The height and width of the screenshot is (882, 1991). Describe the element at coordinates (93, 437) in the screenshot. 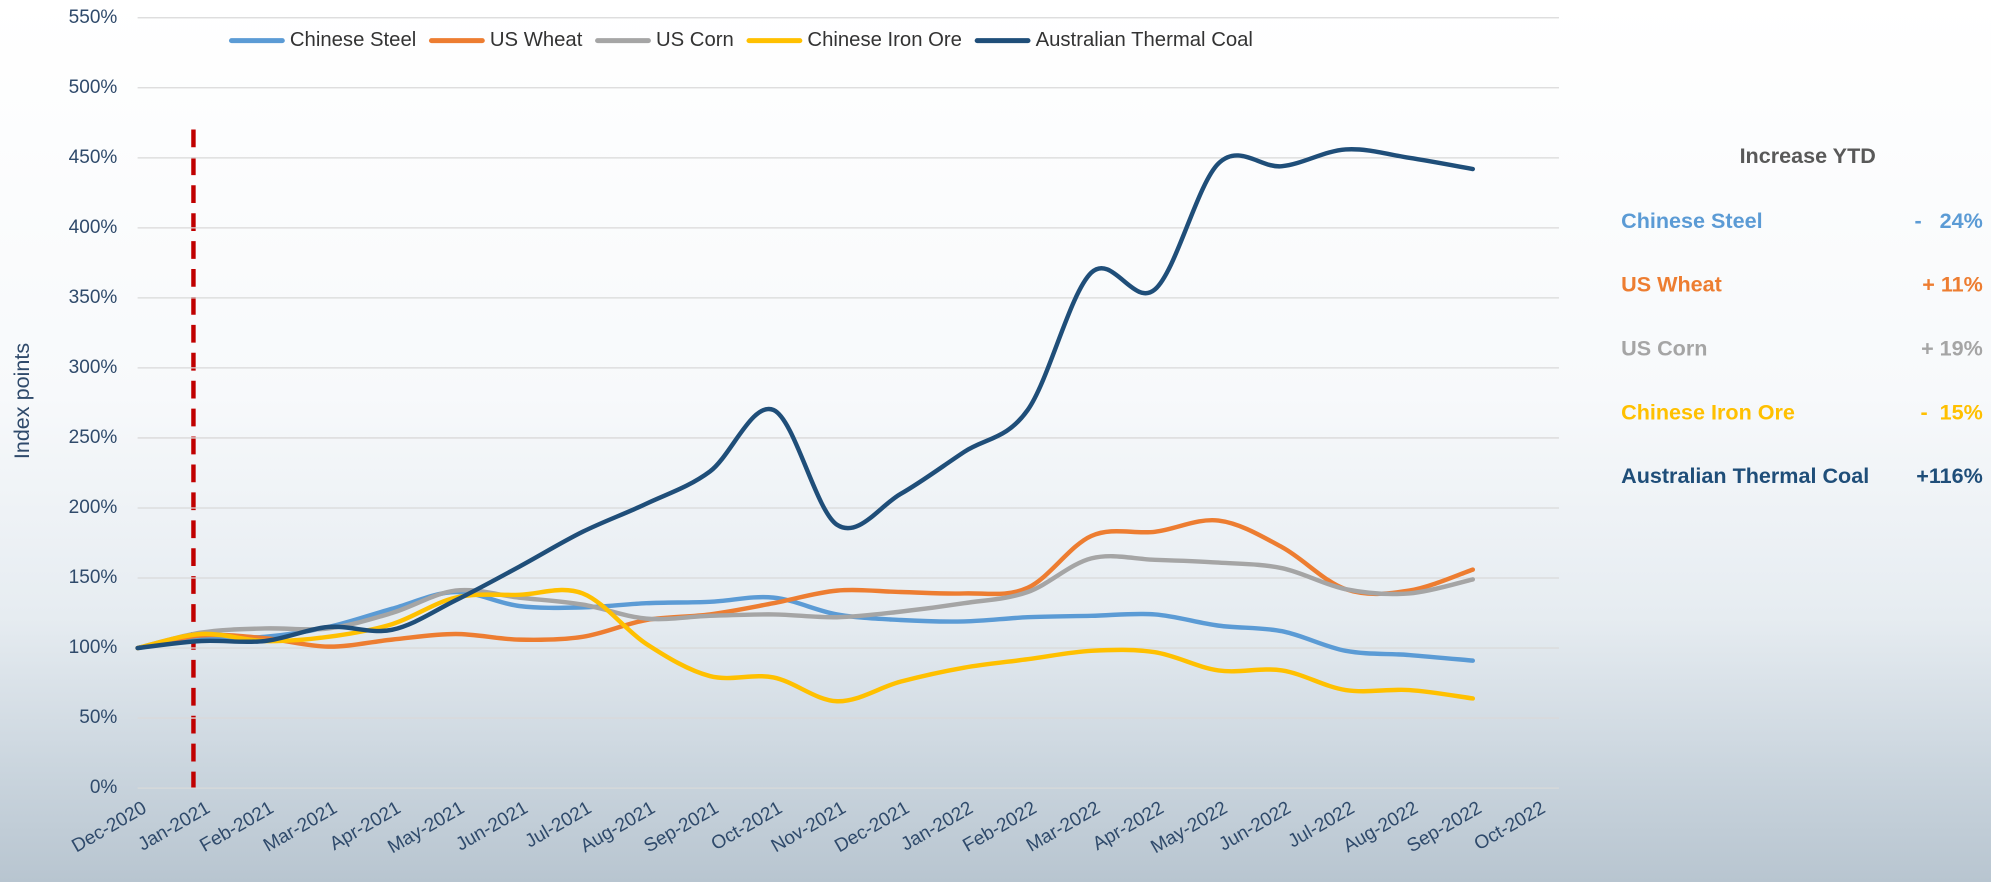

I see `y-tick-label: 250%` at that location.